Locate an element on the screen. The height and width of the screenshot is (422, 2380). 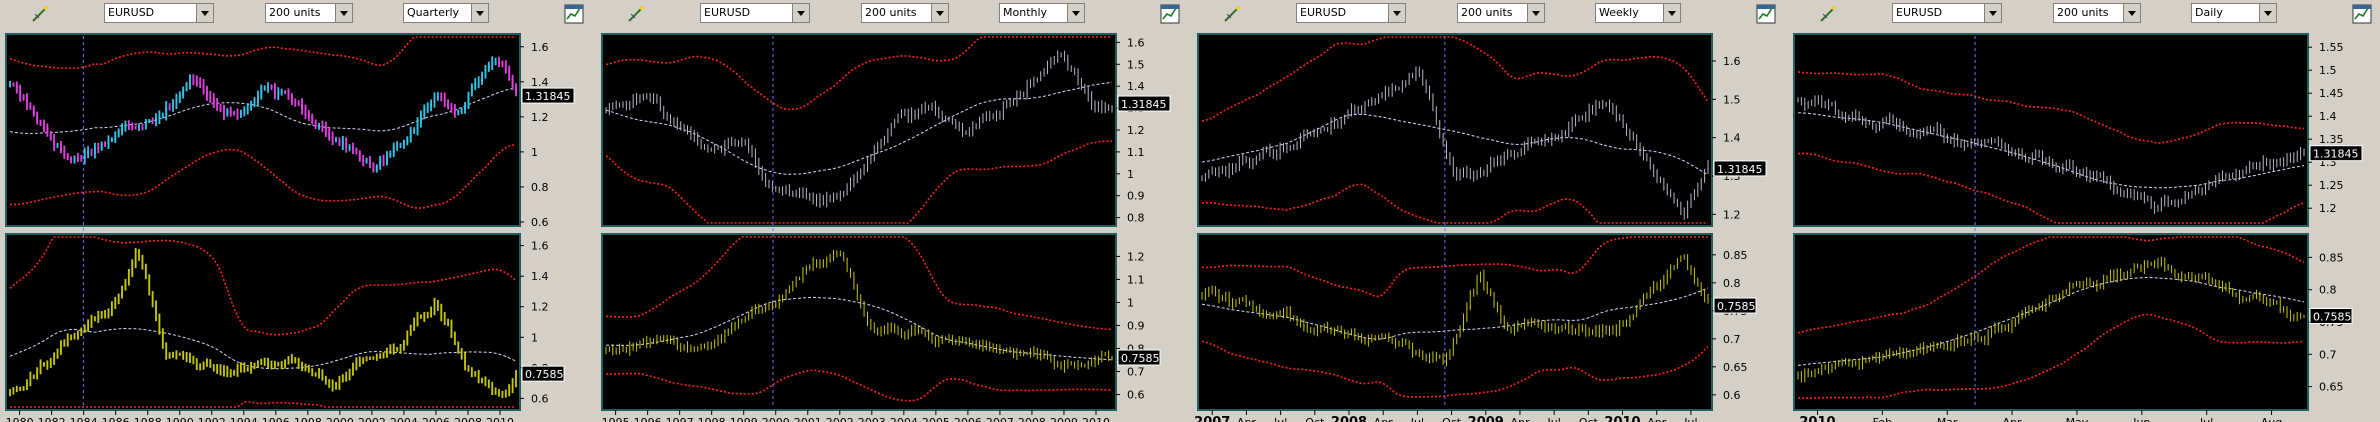
x-tick-label: Feb is located at coordinates (1882, 419).